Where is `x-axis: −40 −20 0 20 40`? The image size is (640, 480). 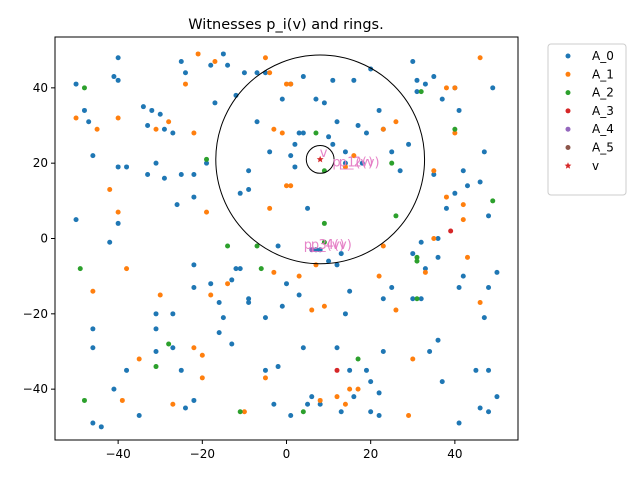
x-axis: −40 −20 0 20 40 is located at coordinates (284, 450).